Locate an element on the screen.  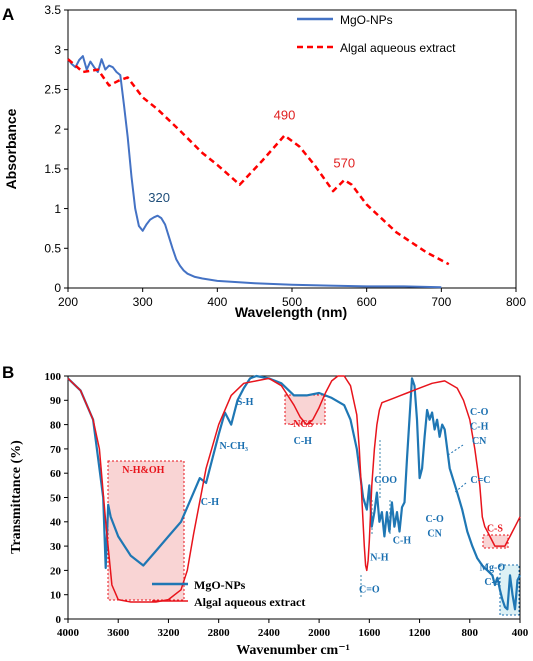
y-tick-label-b-3: 30 is located at coordinates (56, 547).